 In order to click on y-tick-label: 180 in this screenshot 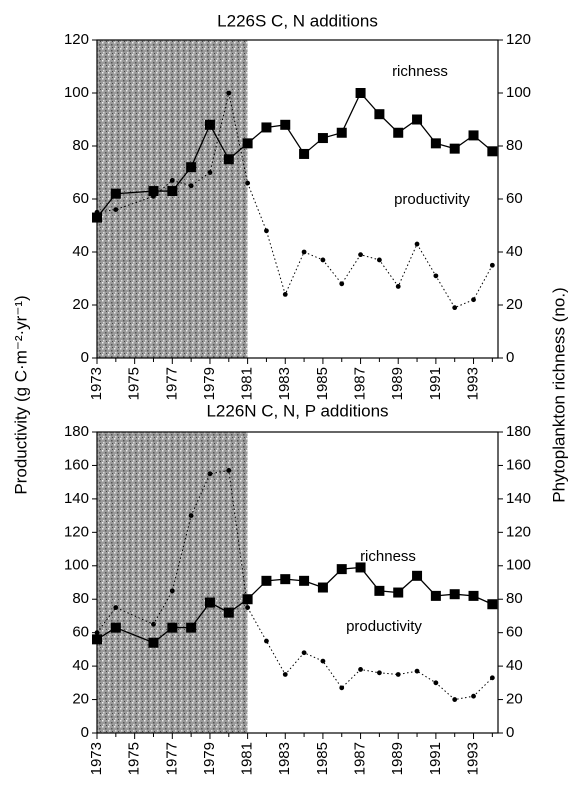, I will do `click(76, 431)`.